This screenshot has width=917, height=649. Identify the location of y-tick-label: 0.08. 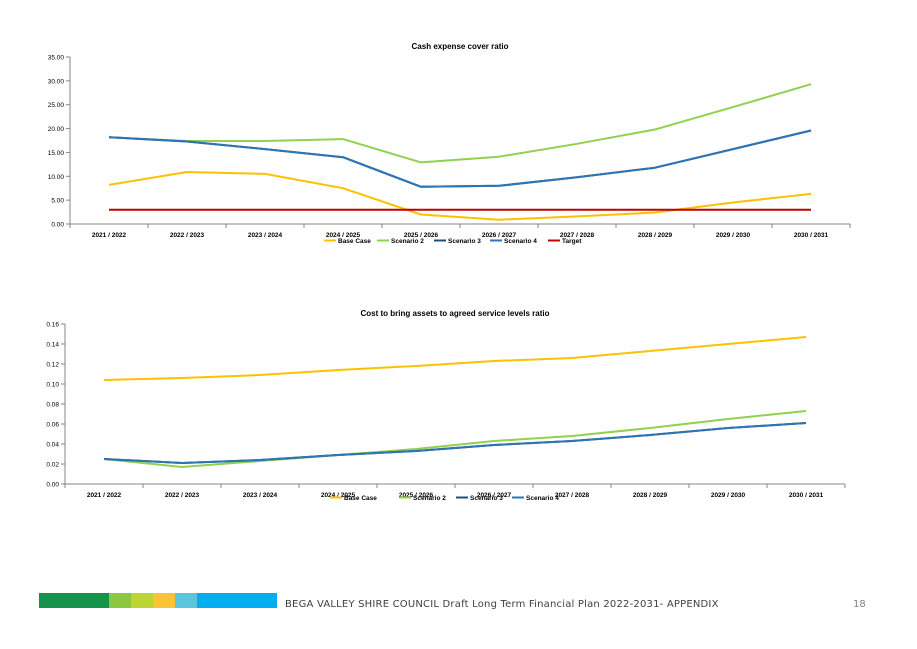
(52, 405).